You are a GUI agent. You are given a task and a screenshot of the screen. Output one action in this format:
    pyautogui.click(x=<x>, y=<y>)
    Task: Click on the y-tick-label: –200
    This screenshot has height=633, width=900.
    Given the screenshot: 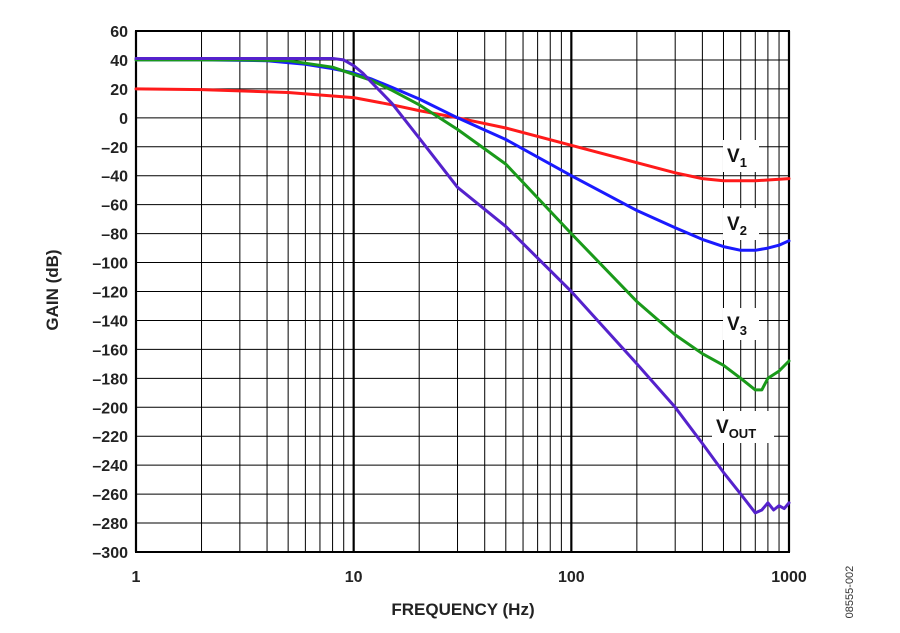 What is the action you would take?
    pyautogui.click(x=110, y=408)
    